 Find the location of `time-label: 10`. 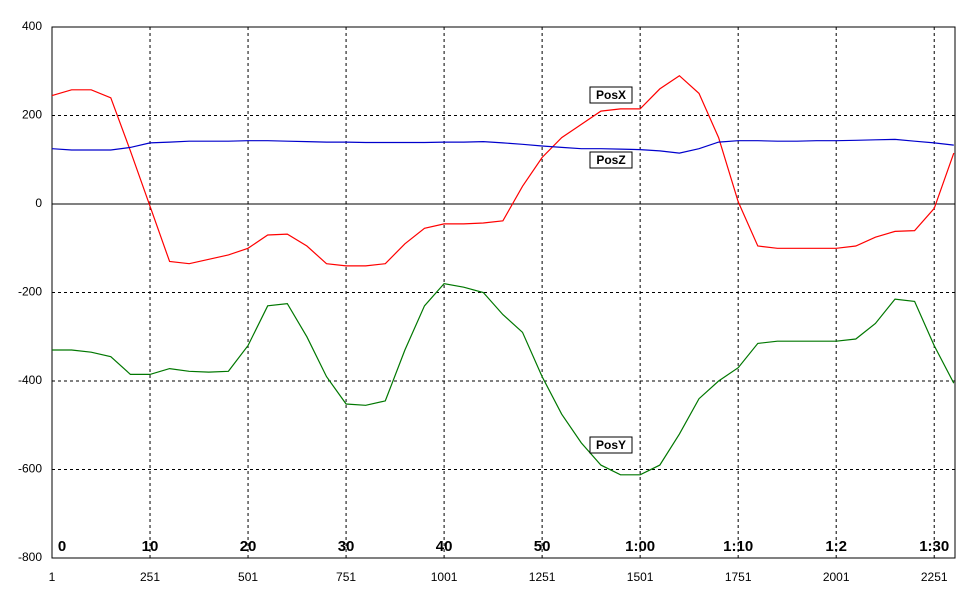

time-label: 10 is located at coordinates (150, 546).